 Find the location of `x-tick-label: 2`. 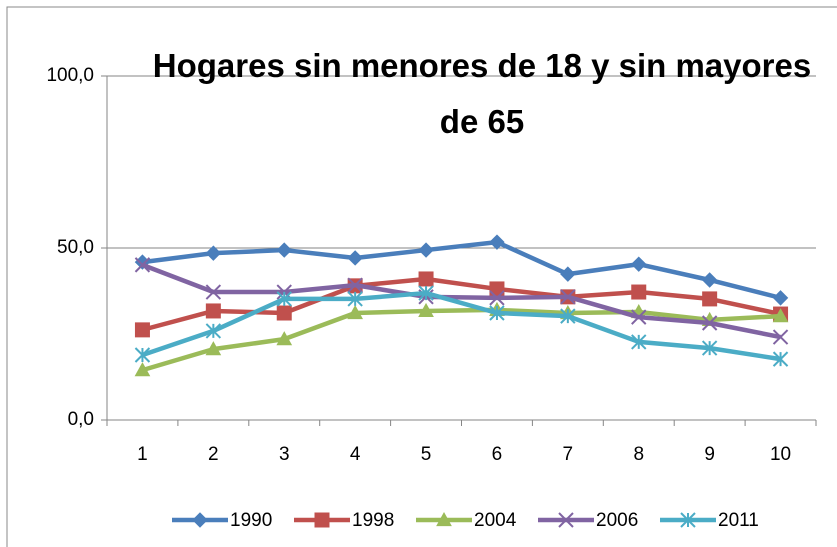

x-tick-label: 2 is located at coordinates (213, 454).